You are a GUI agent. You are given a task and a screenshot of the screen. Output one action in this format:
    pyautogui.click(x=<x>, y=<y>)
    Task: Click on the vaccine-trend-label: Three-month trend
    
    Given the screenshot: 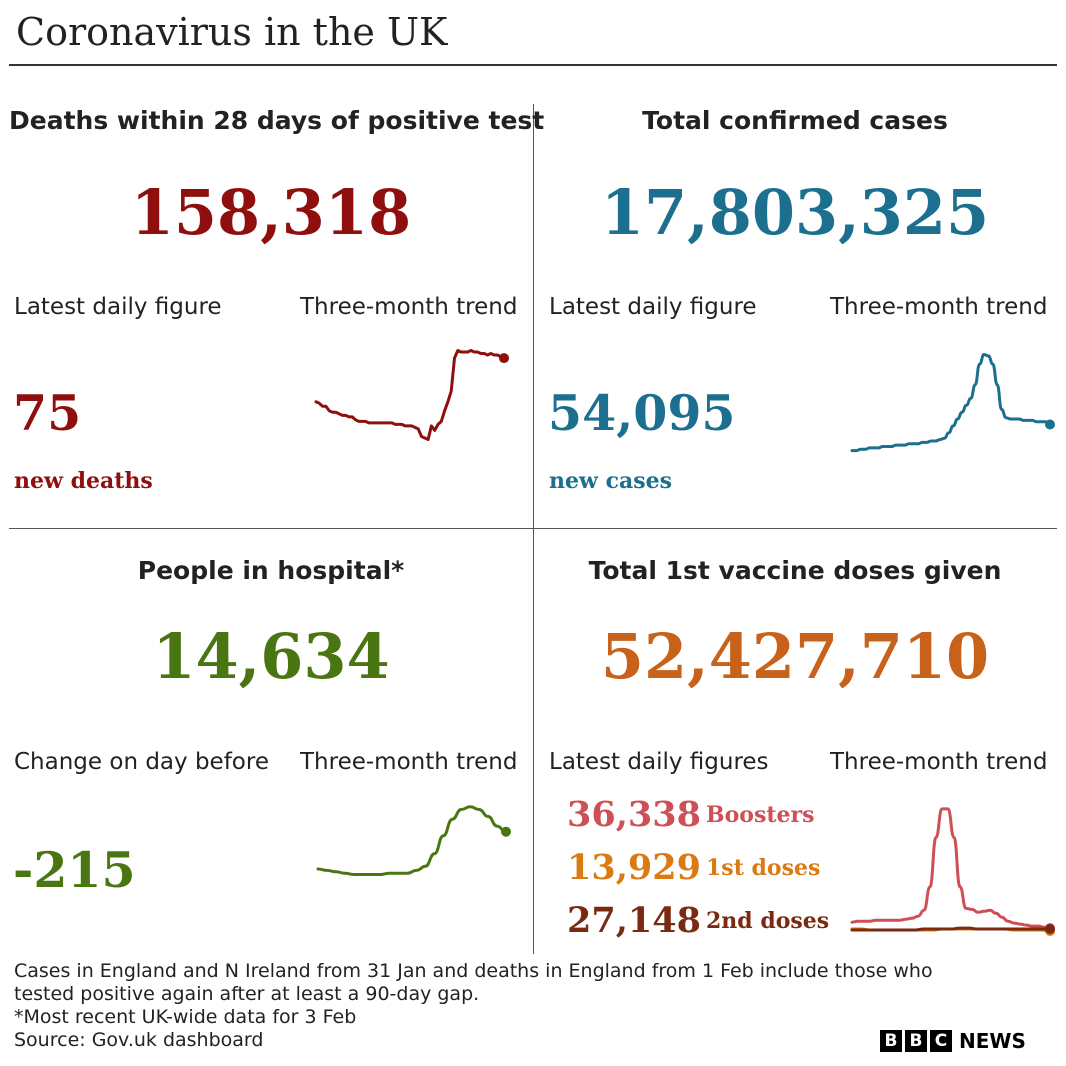 What is the action you would take?
    pyautogui.click(x=939, y=762)
    